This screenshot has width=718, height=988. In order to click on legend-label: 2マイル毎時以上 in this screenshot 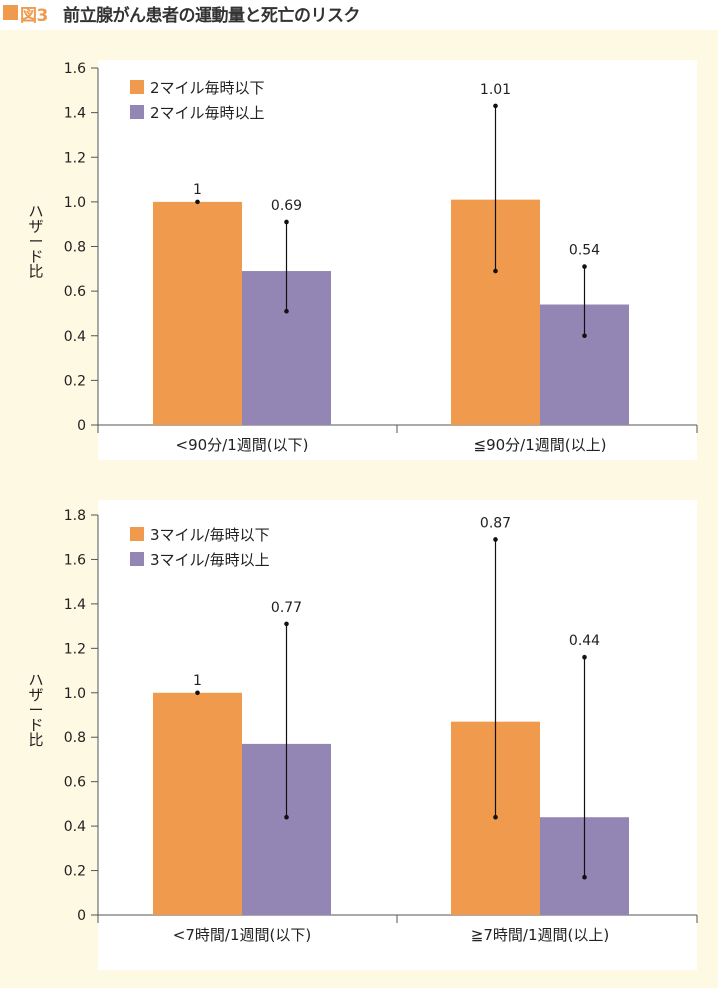, I will do `click(207, 113)`.